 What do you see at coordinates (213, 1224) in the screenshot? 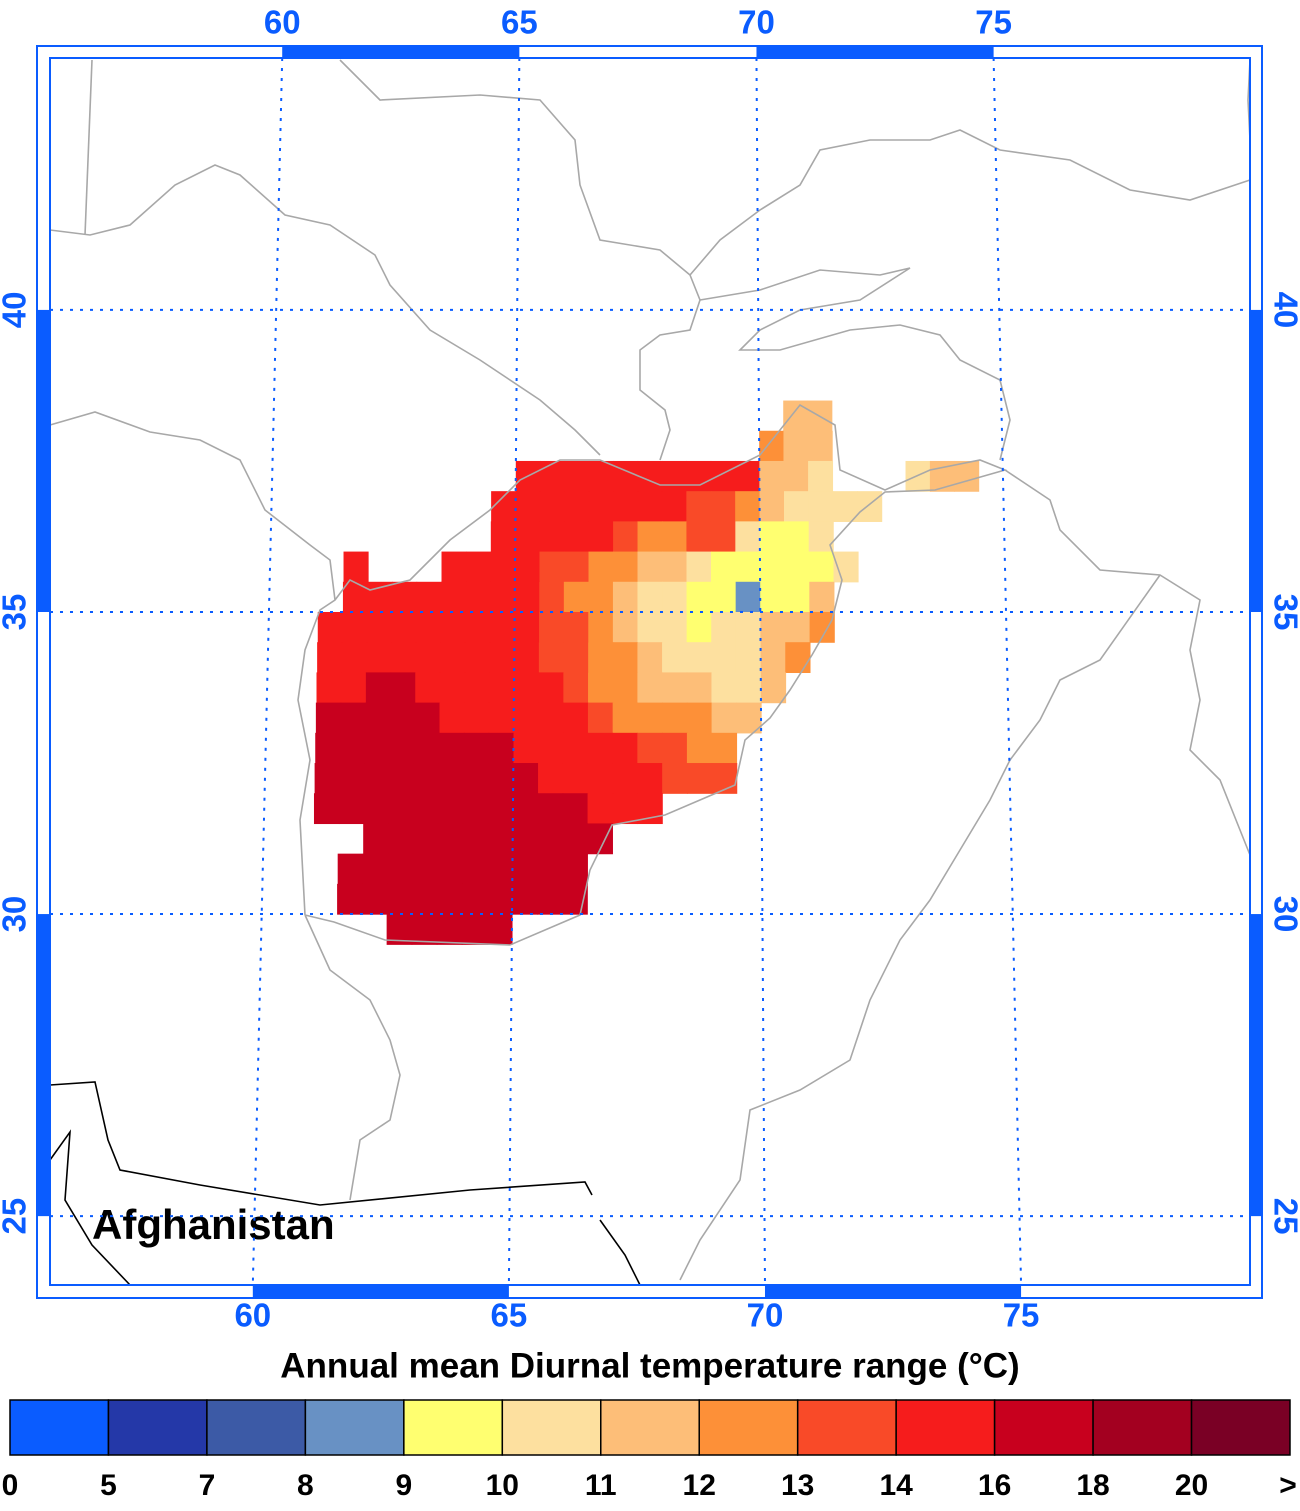
I see `region-label: Afghanistan` at bounding box center [213, 1224].